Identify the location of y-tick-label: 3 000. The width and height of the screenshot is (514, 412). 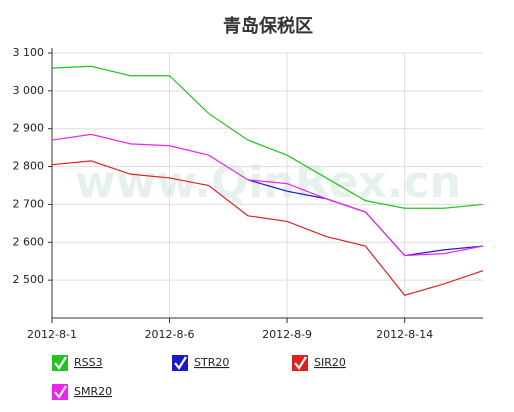
(29, 90).